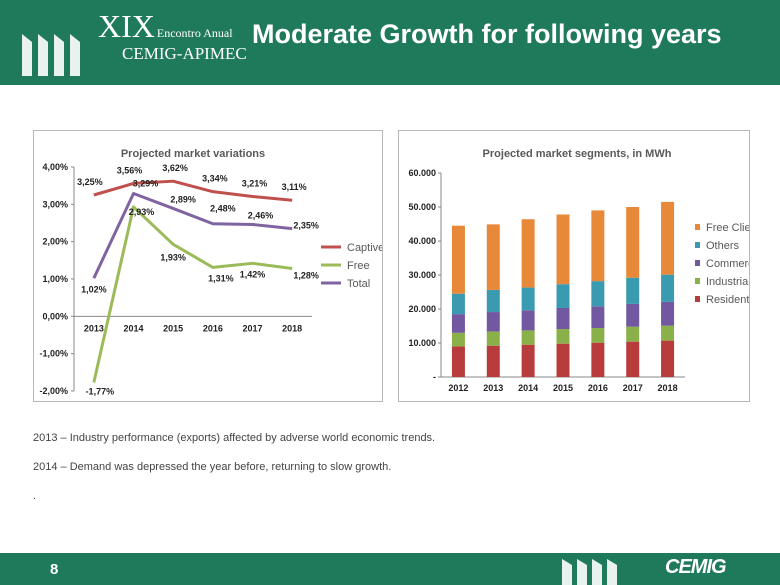 This screenshot has width=780, height=585. What do you see at coordinates (697, 263) in the screenshot?
I see `legend-swatch-commercial` at bounding box center [697, 263].